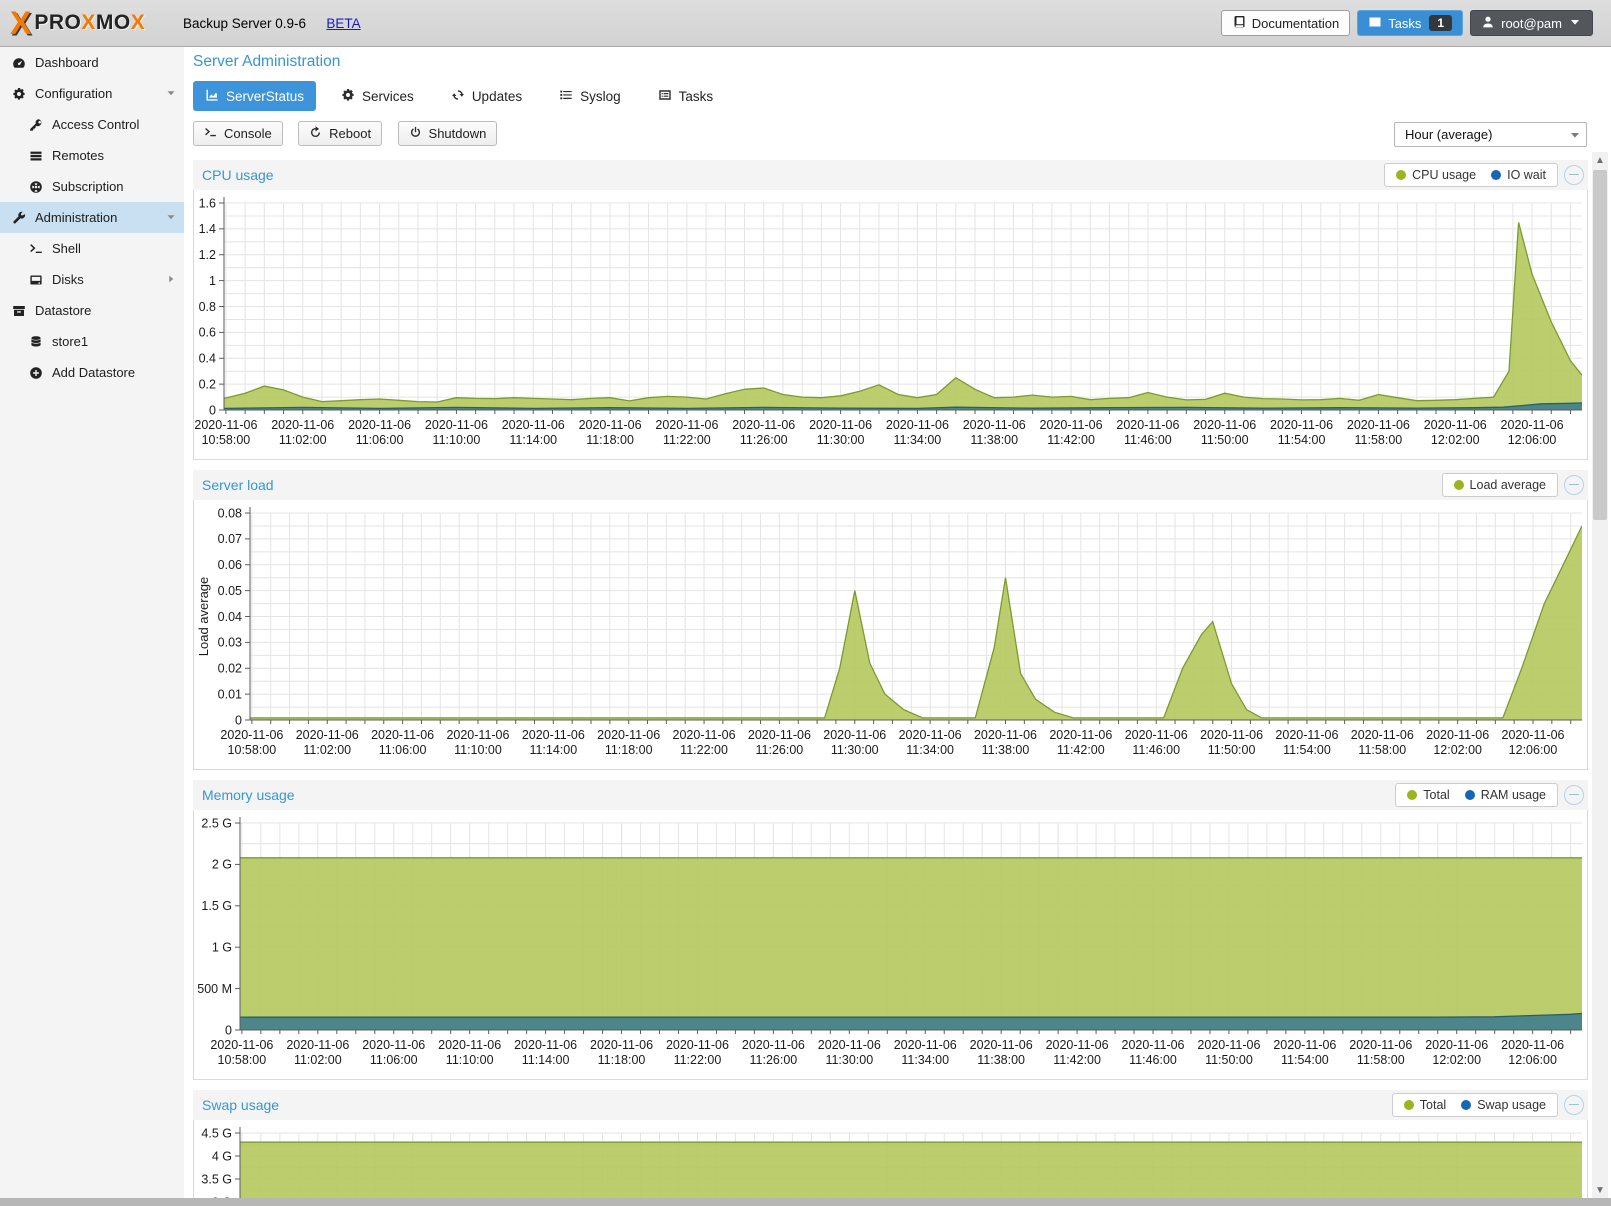 The width and height of the screenshot is (1611, 1206). Describe the element at coordinates (92, 62) in the screenshot. I see `sidebar-item-dashboard: Dashboard` at that location.